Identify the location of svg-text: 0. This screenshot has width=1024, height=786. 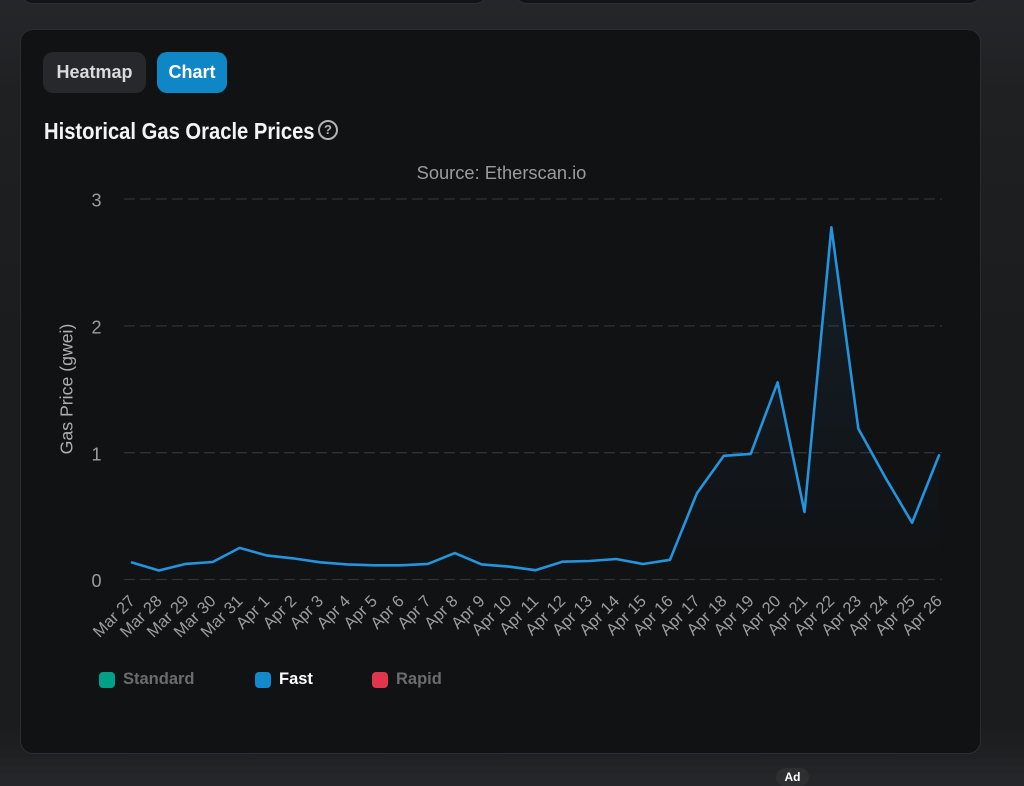
(96, 581).